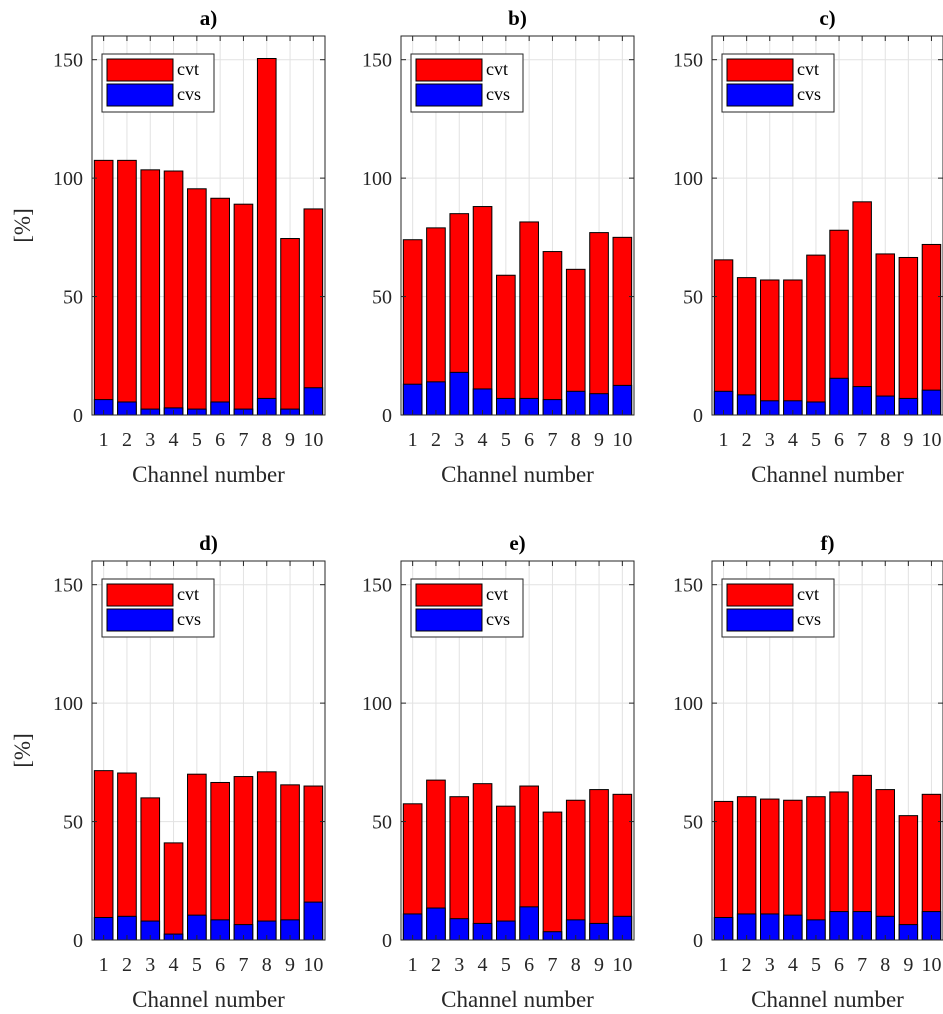 The width and height of the screenshot is (943, 1014). Describe the element at coordinates (517, 18) in the screenshot. I see `panel-title: b)` at that location.